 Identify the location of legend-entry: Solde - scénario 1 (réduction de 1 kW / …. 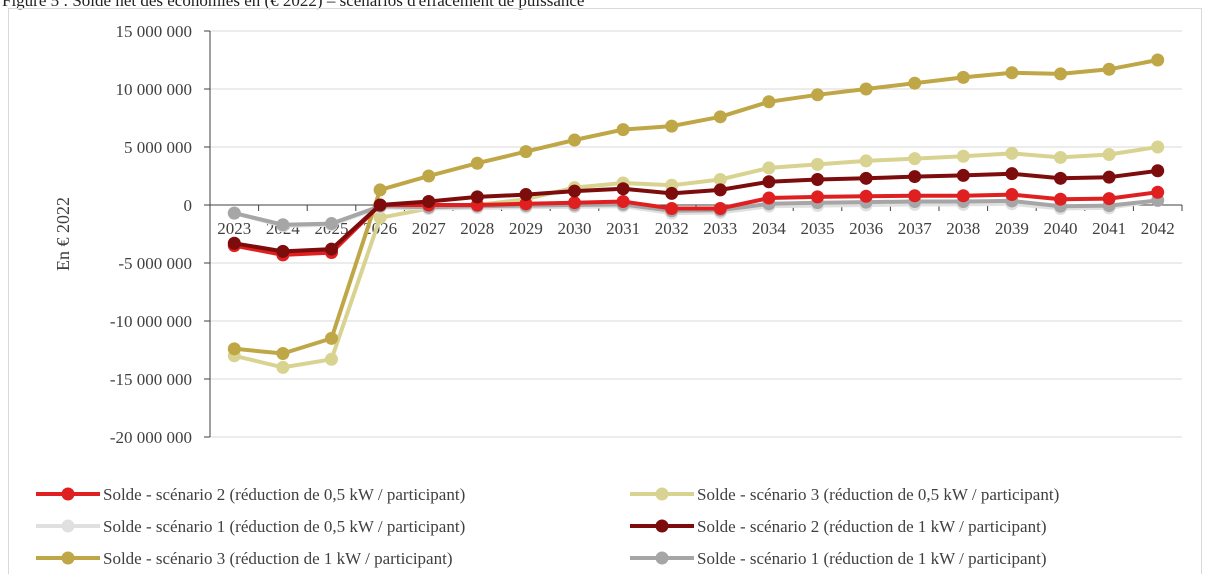
(838, 558).